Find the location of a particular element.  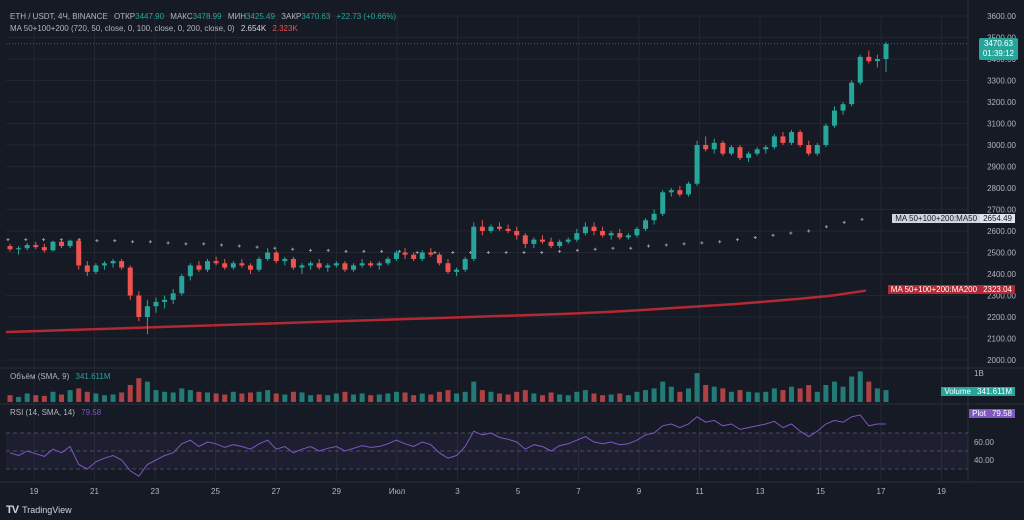

time-tick-label: 9 is located at coordinates (639, 491).